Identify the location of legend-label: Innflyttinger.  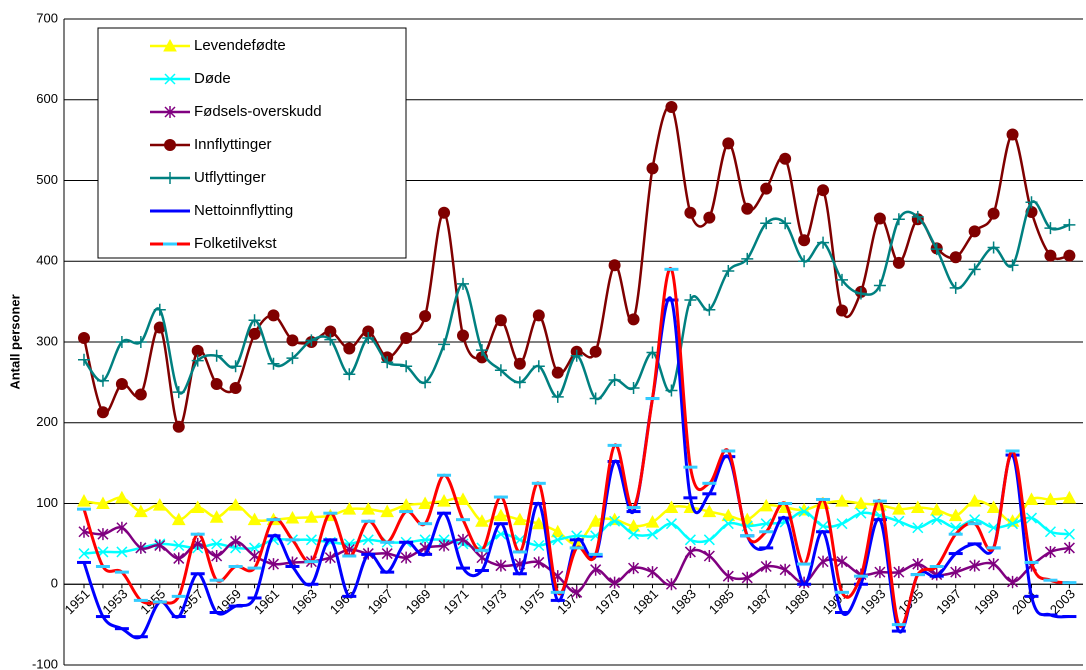
(233, 144).